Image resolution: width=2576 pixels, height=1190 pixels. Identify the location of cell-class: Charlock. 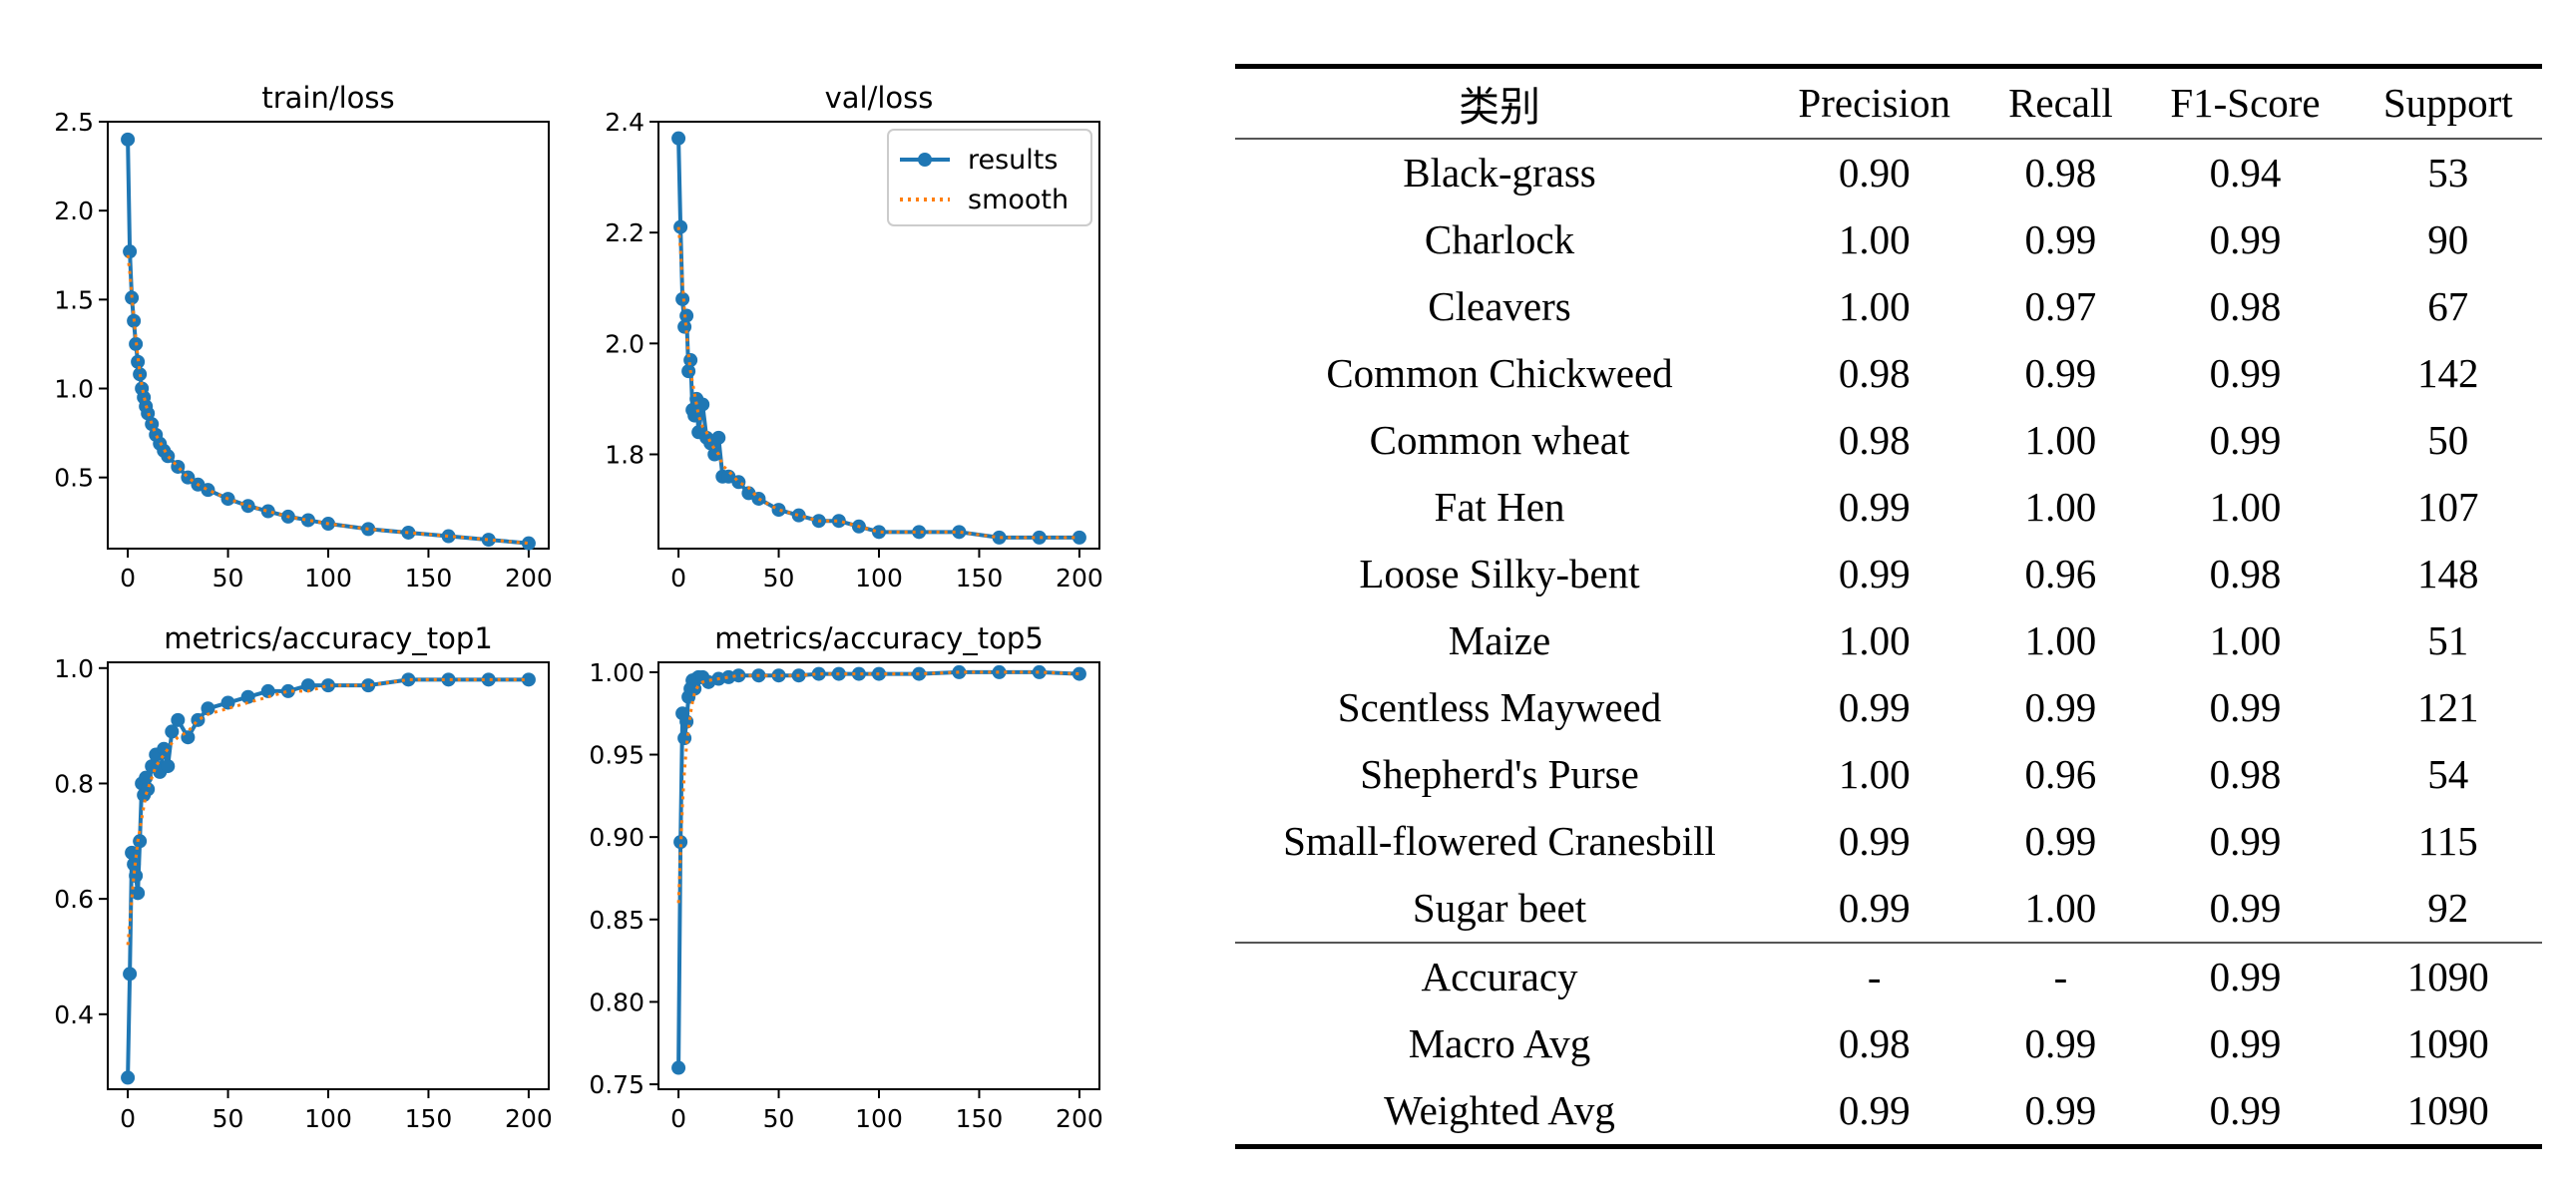
(1499, 239).